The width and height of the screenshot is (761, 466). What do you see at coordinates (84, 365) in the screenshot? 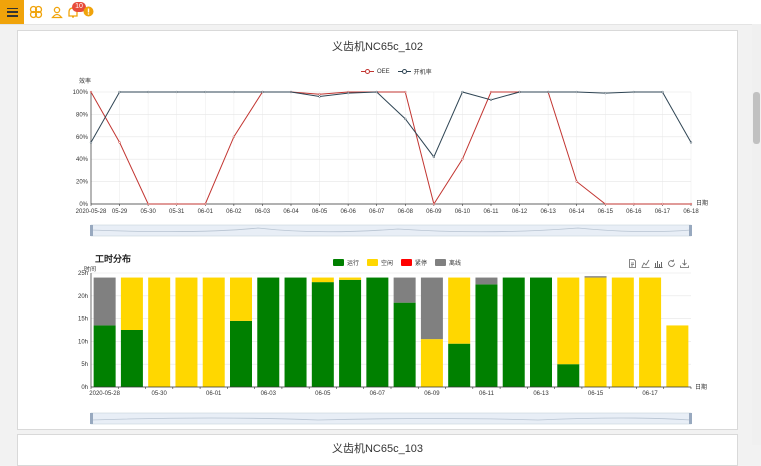
I see `y-tick-label: 5h` at bounding box center [84, 365].